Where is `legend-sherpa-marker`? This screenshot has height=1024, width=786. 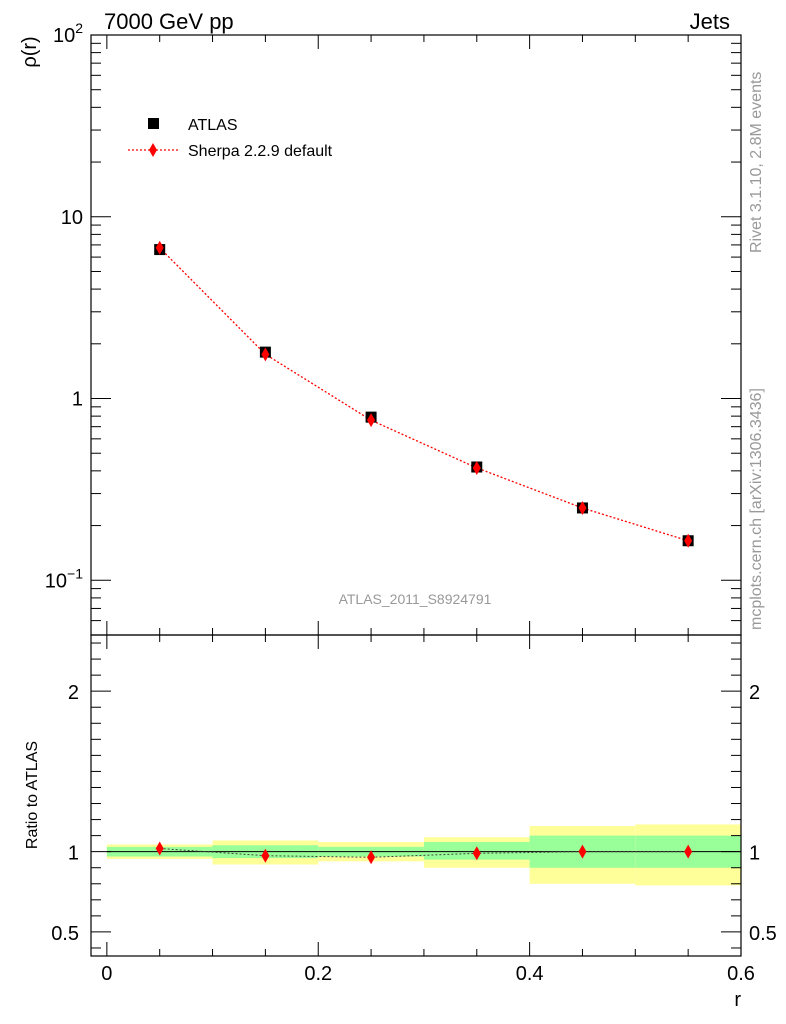 legend-sherpa-marker is located at coordinates (153, 150).